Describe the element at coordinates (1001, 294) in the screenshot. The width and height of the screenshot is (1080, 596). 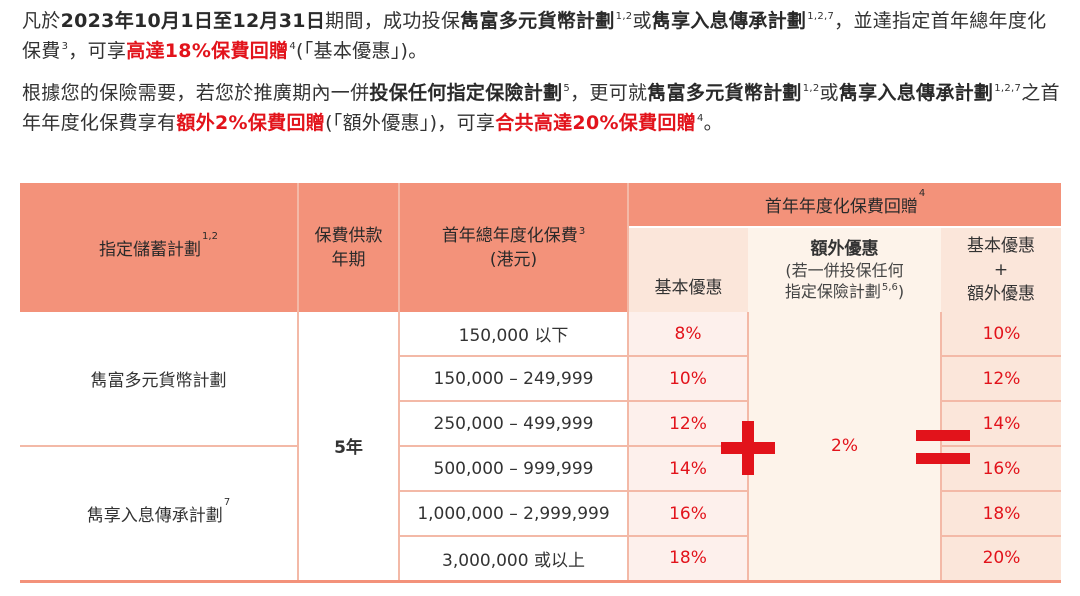
I see `header-sum-line3: 額外優惠` at that location.